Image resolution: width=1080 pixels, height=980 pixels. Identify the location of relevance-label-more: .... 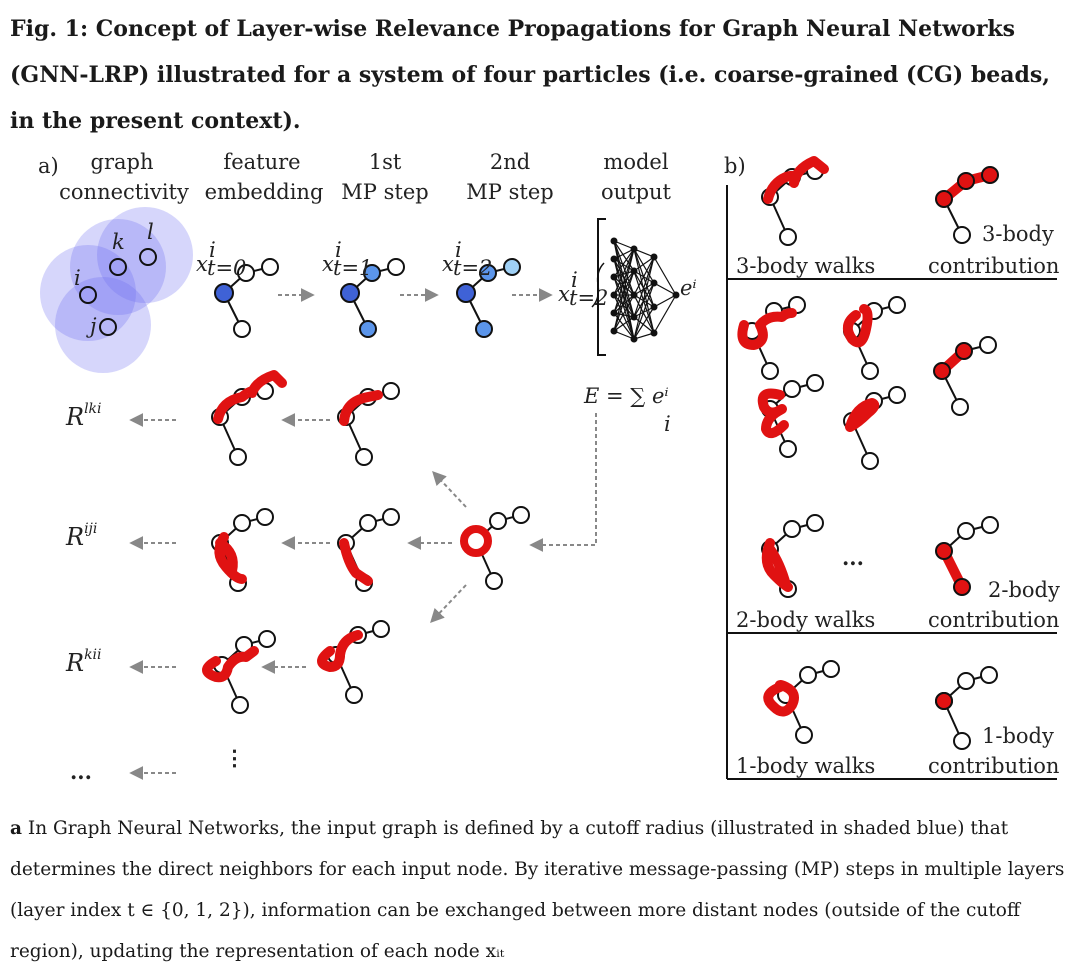
(81, 771).